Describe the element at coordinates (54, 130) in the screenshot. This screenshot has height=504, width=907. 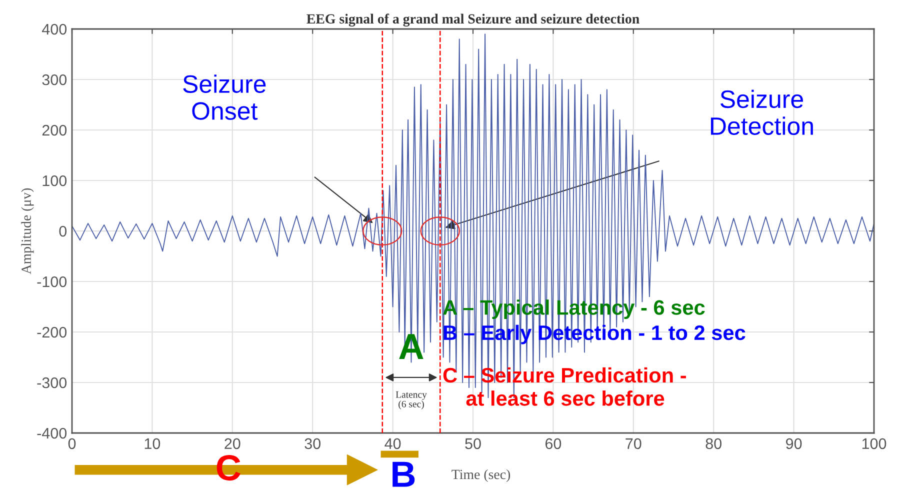
I see `y-tick-label: 200` at that location.